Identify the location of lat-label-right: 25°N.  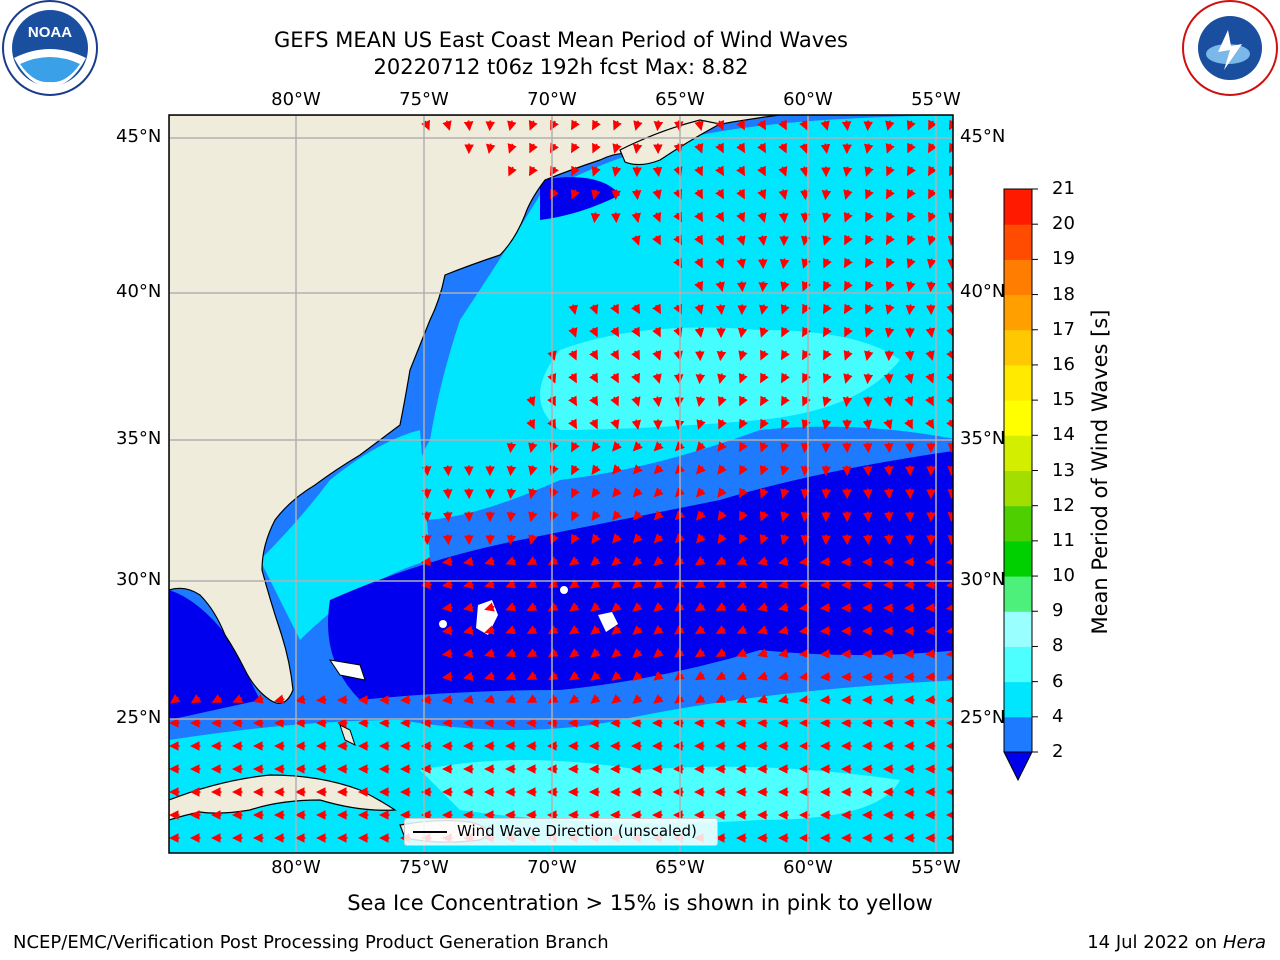
(983, 717).